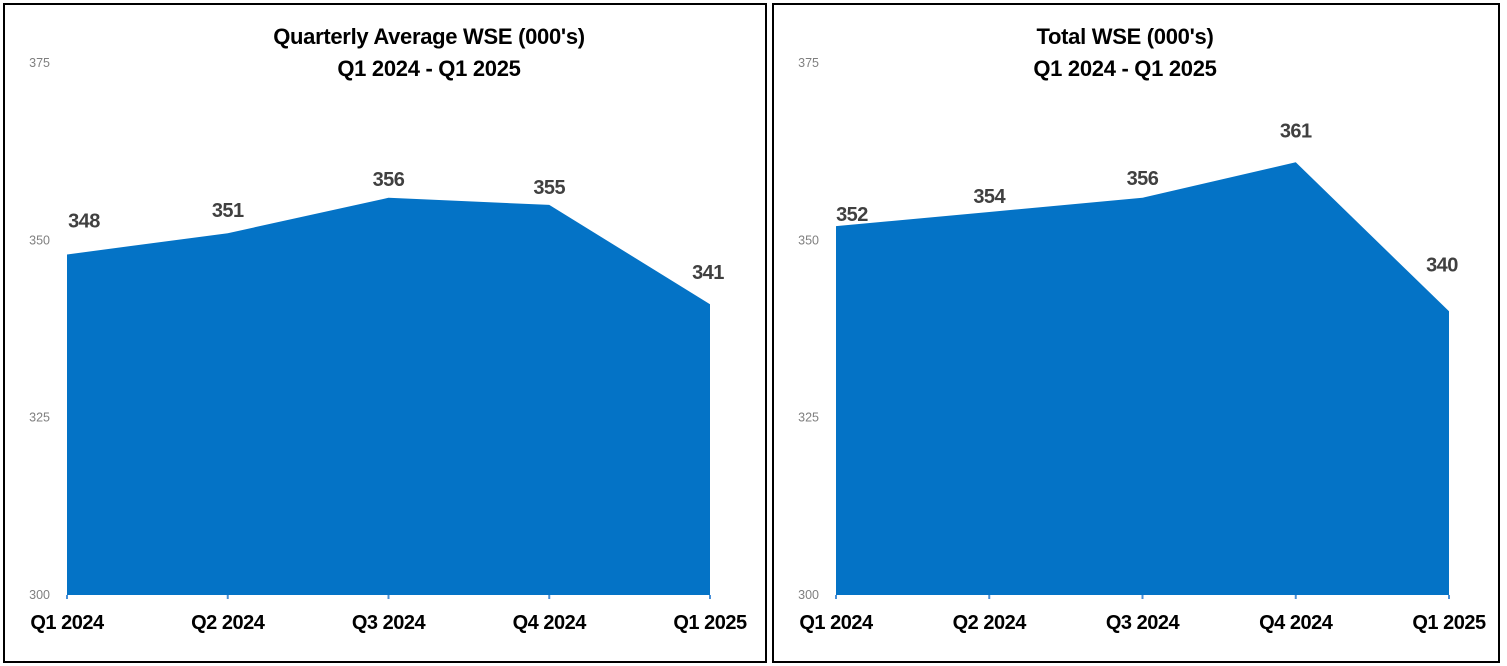  What do you see at coordinates (852, 215) in the screenshot?
I see `data-label: 352` at bounding box center [852, 215].